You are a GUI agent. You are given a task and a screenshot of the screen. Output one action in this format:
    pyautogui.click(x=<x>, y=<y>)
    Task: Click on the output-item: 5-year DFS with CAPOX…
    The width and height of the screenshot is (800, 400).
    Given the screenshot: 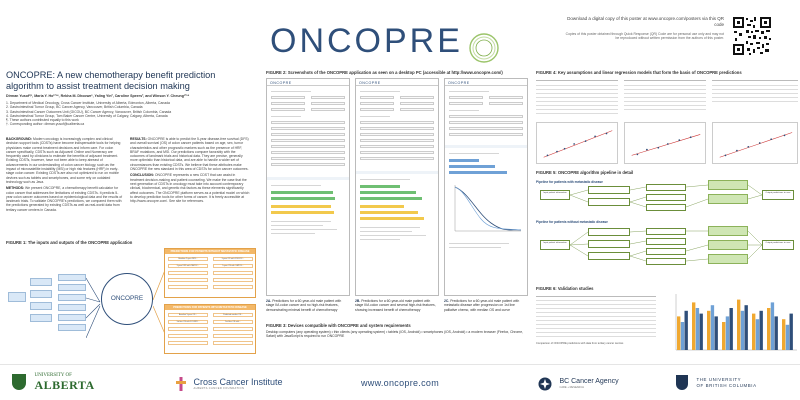 What is the action you would take?
    pyautogui.click(x=188, y=266)
    